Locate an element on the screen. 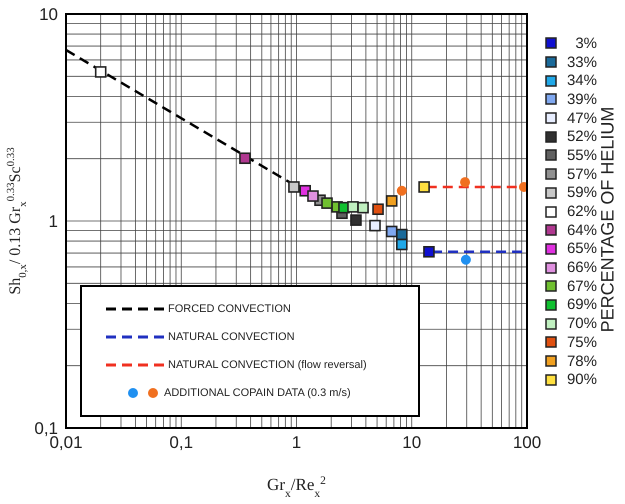 The width and height of the screenshot is (625, 504). legend-label: 65% is located at coordinates (581, 249).